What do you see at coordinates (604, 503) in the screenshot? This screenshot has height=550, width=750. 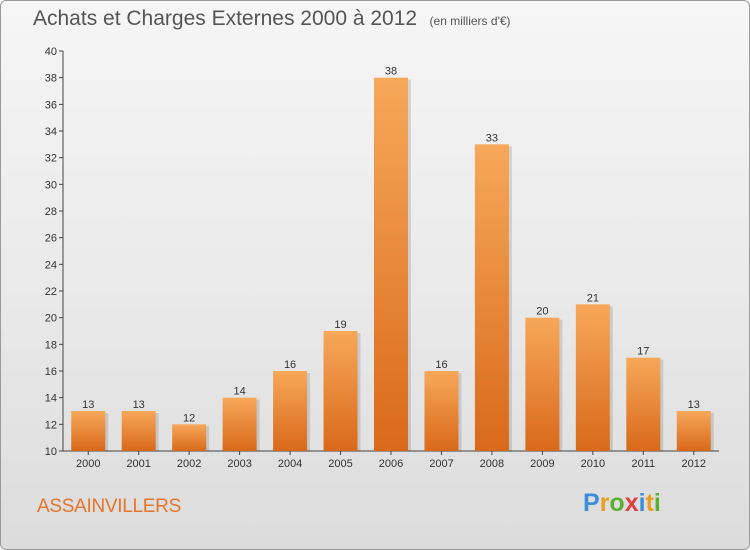 I see `logo-letter: r` at bounding box center [604, 503].